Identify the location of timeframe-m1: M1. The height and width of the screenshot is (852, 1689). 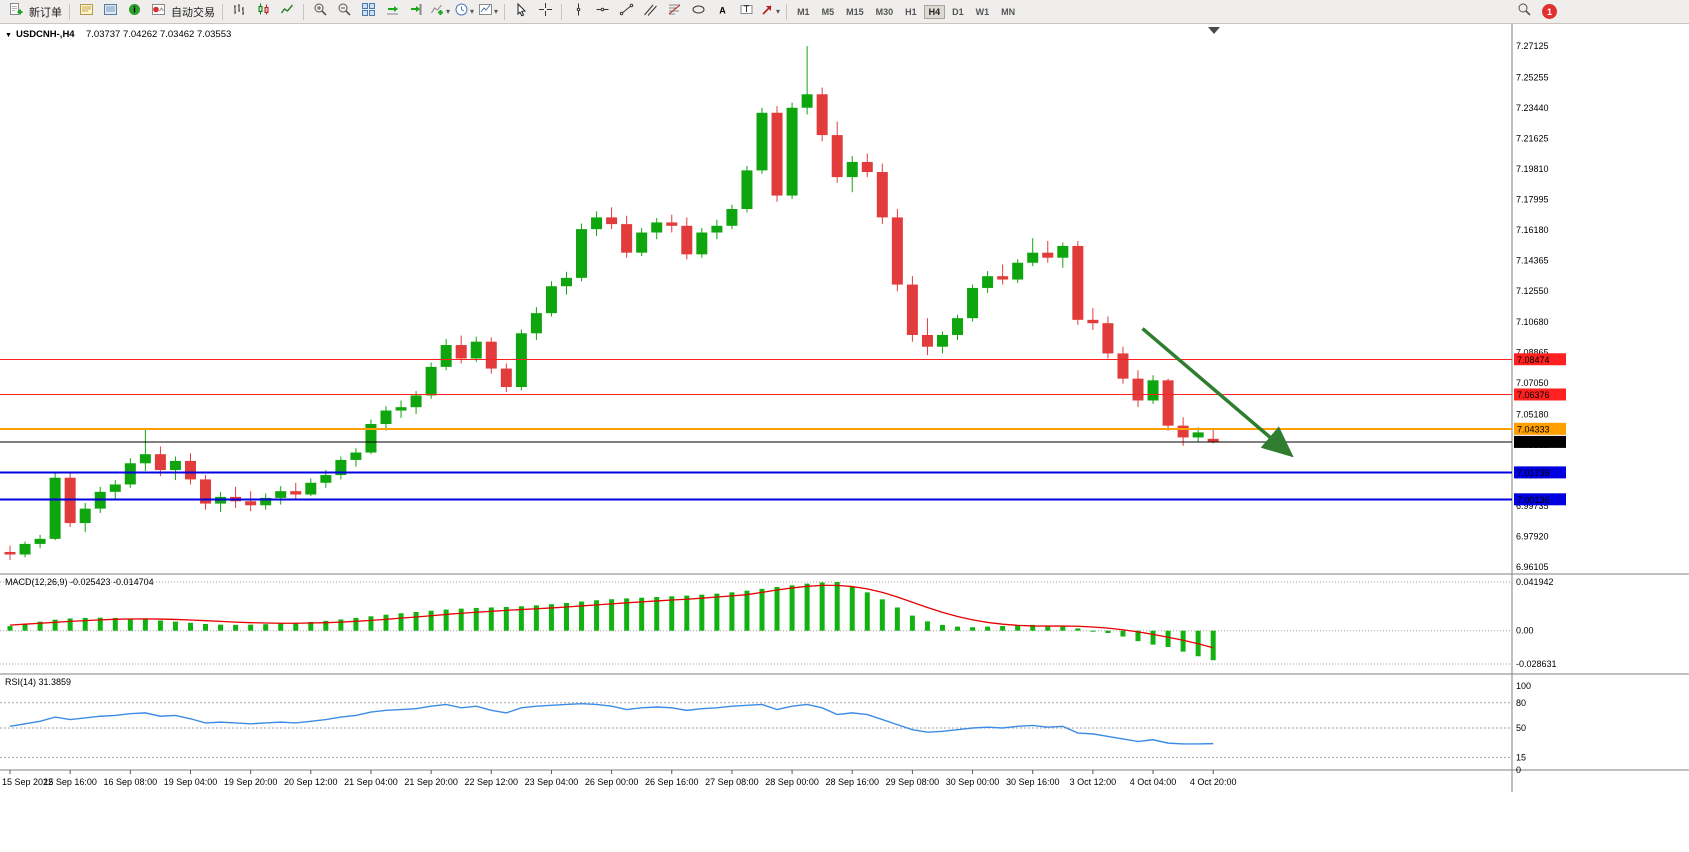
(803, 11).